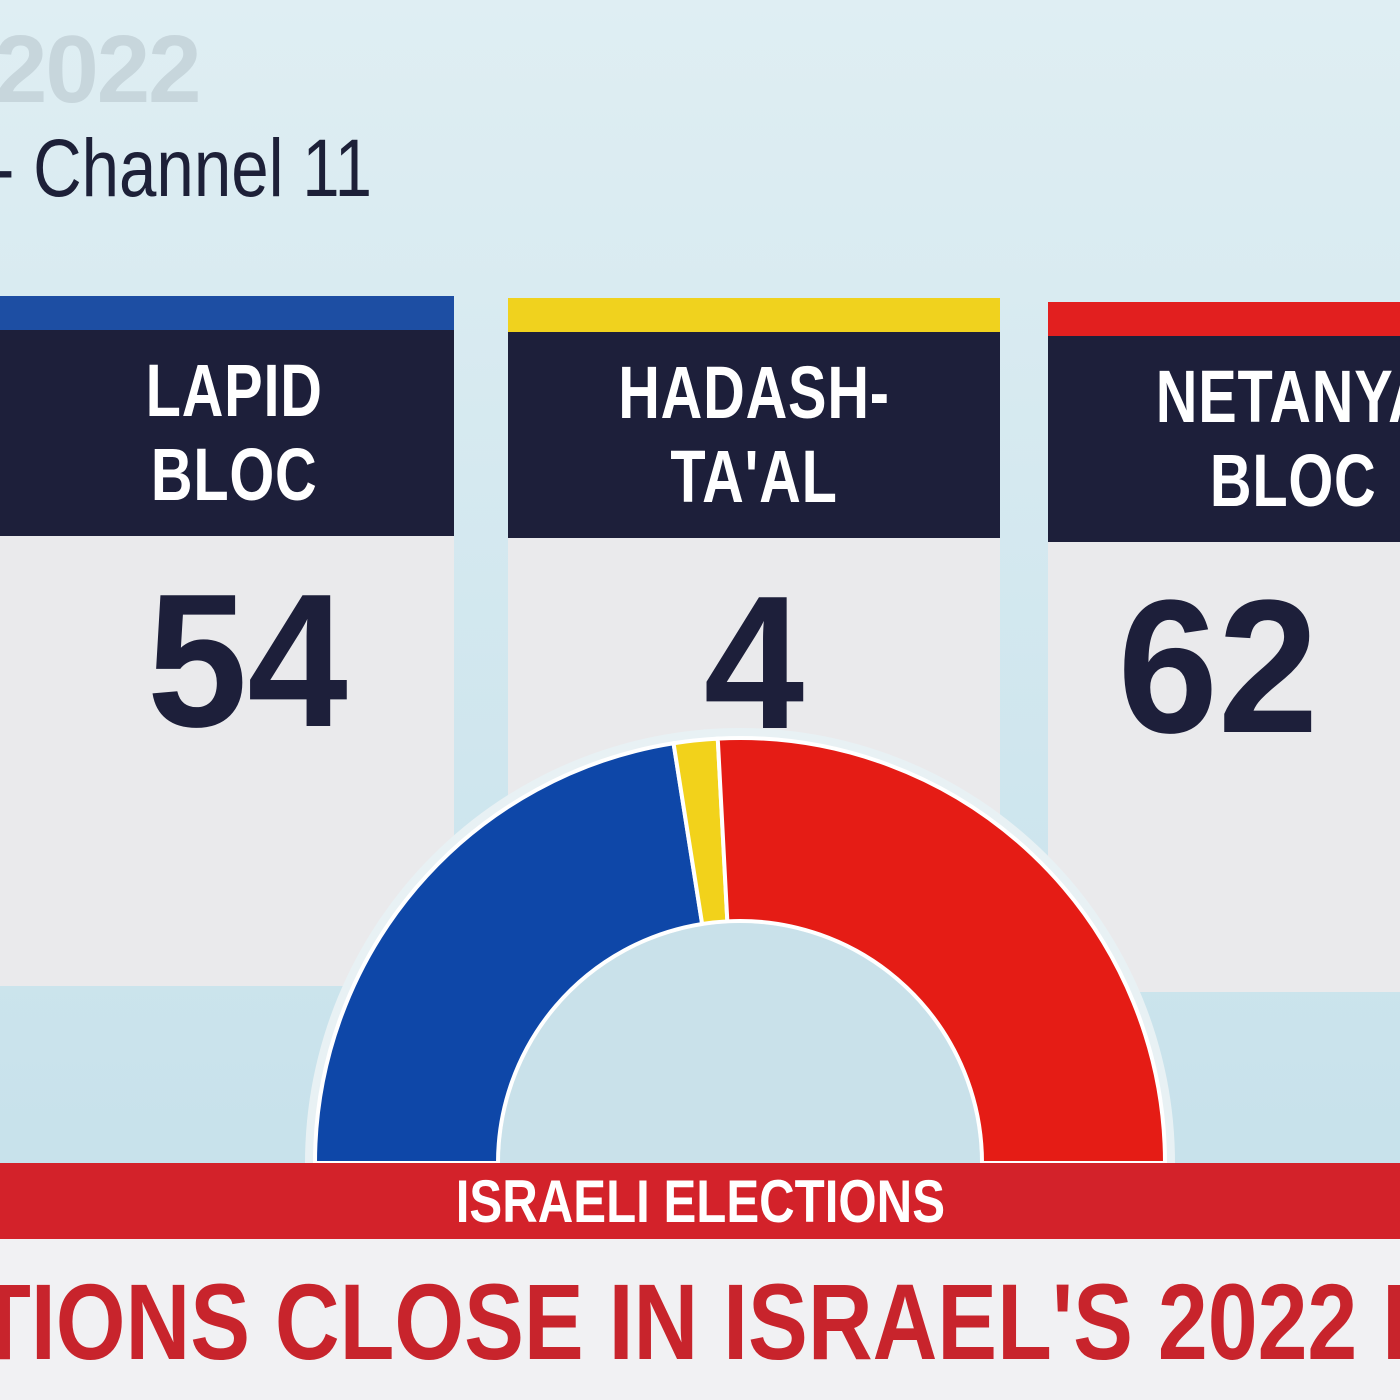 The image size is (1400, 1400). I want to click on card-stripe-yellow, so click(754, 315).